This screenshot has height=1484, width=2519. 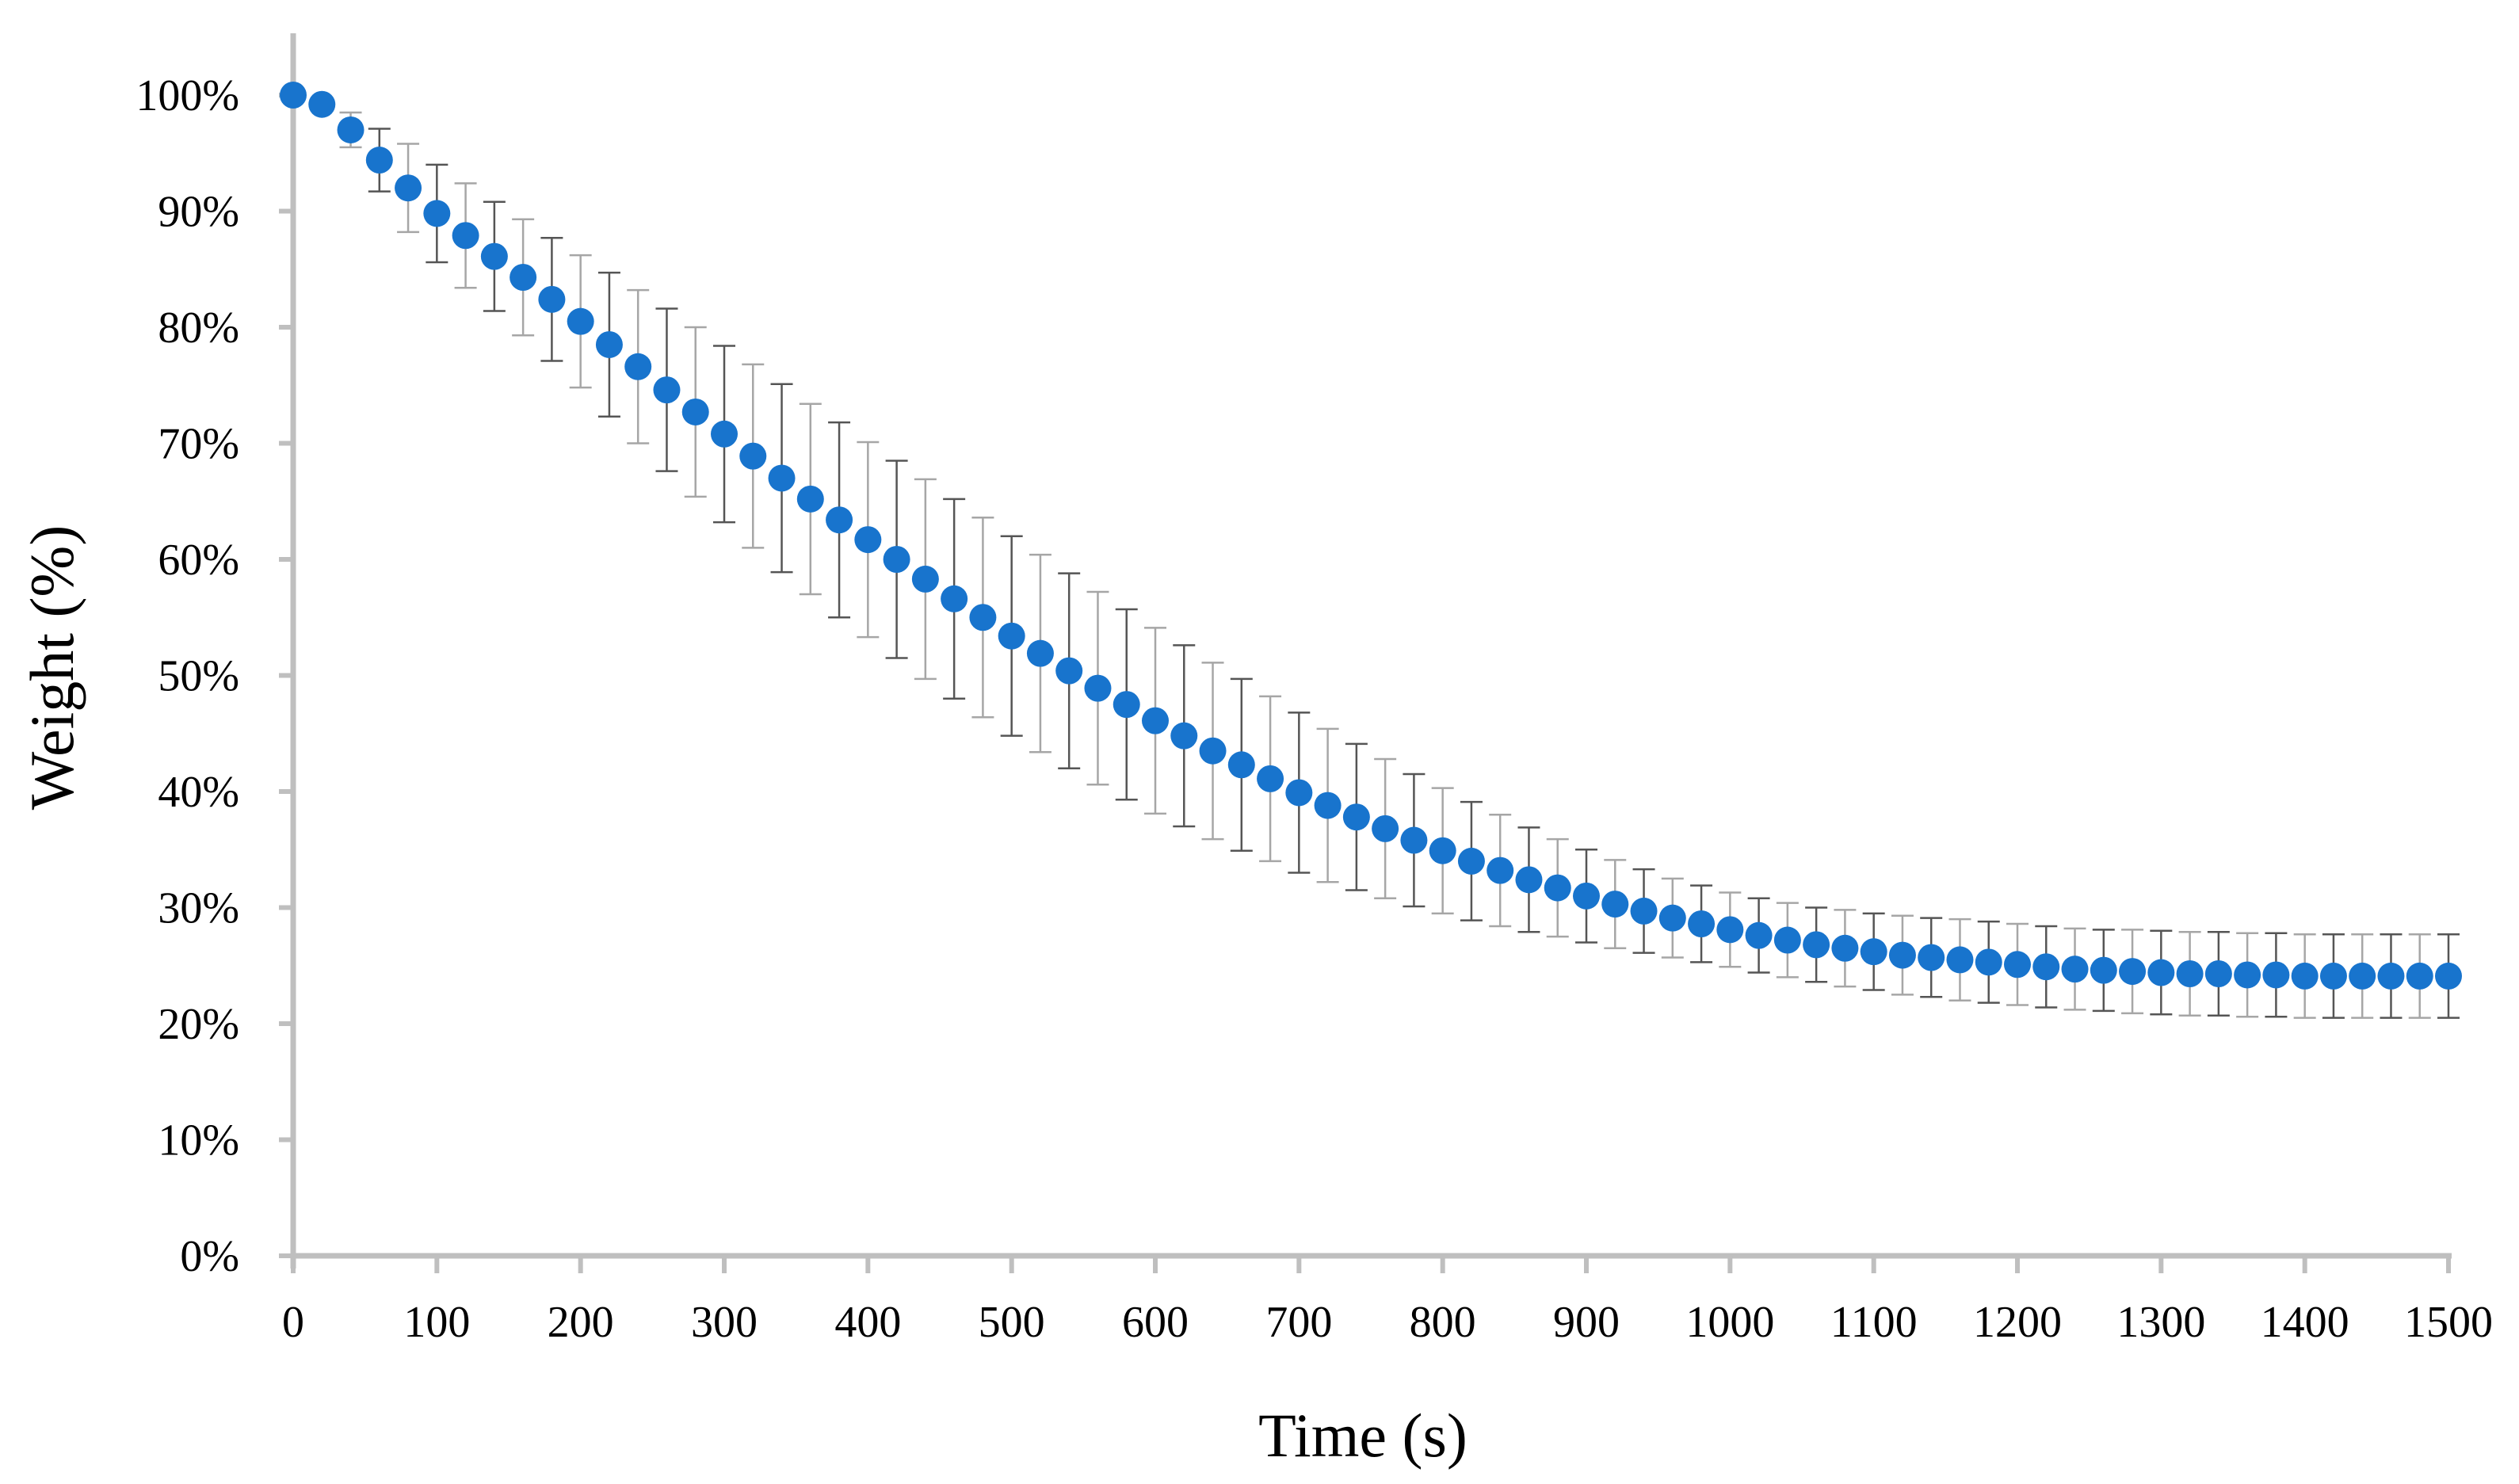 What do you see at coordinates (2160, 1322) in the screenshot?
I see `x-tick-label: 1300` at bounding box center [2160, 1322].